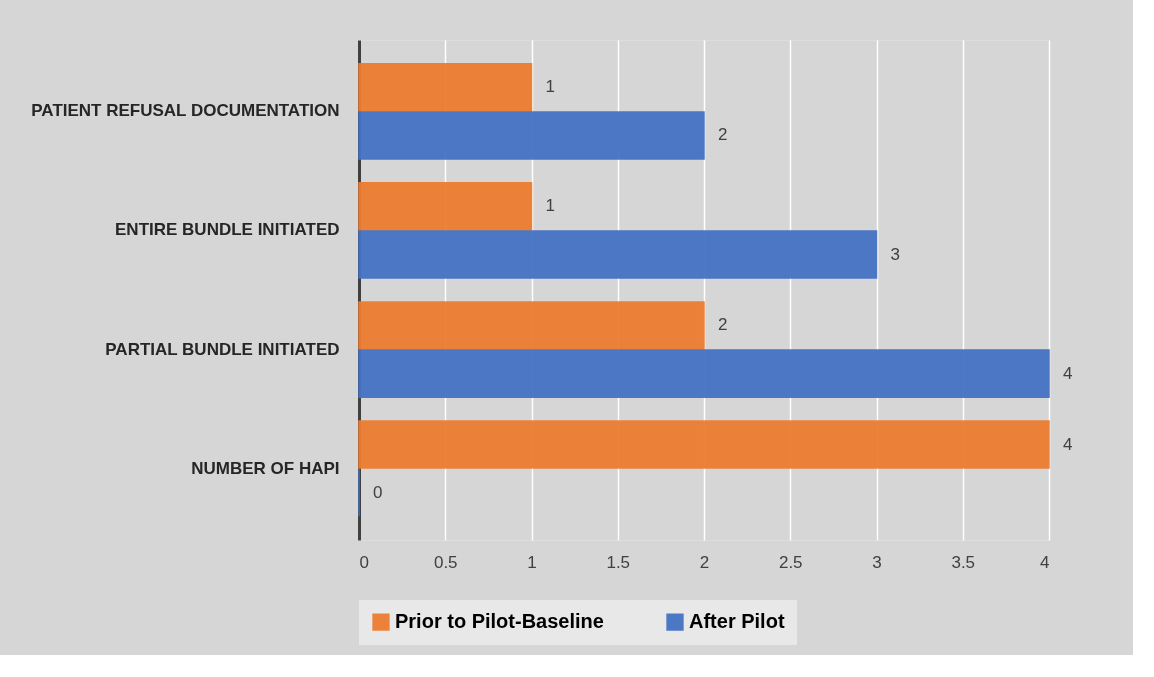 Image resolution: width=1154 pixels, height=677 pixels. What do you see at coordinates (877, 562) in the screenshot?
I see `x-tick-label: 3` at bounding box center [877, 562].